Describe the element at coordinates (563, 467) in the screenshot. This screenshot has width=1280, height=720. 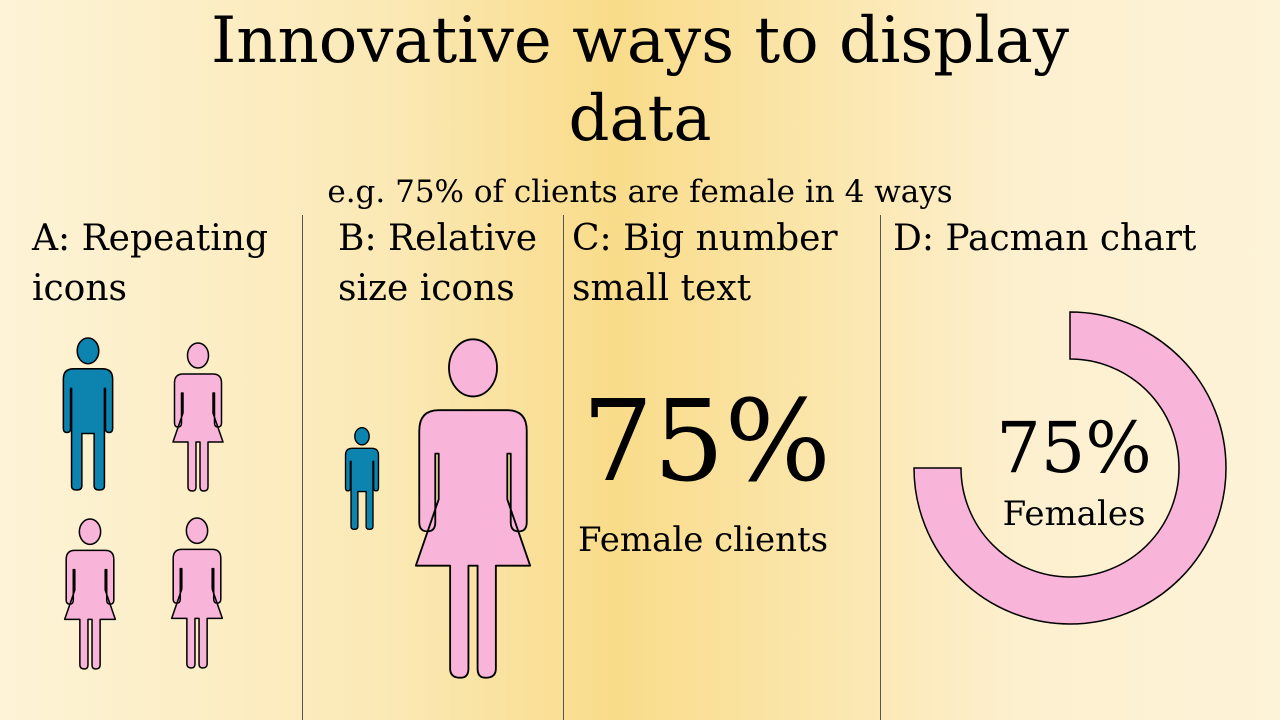
I see `divider-bc` at that location.